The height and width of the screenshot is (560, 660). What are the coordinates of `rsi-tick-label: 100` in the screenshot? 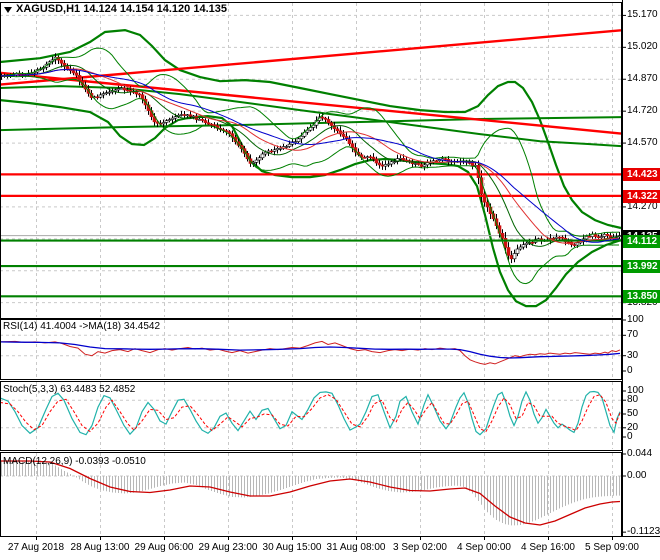 It's located at (635, 319).